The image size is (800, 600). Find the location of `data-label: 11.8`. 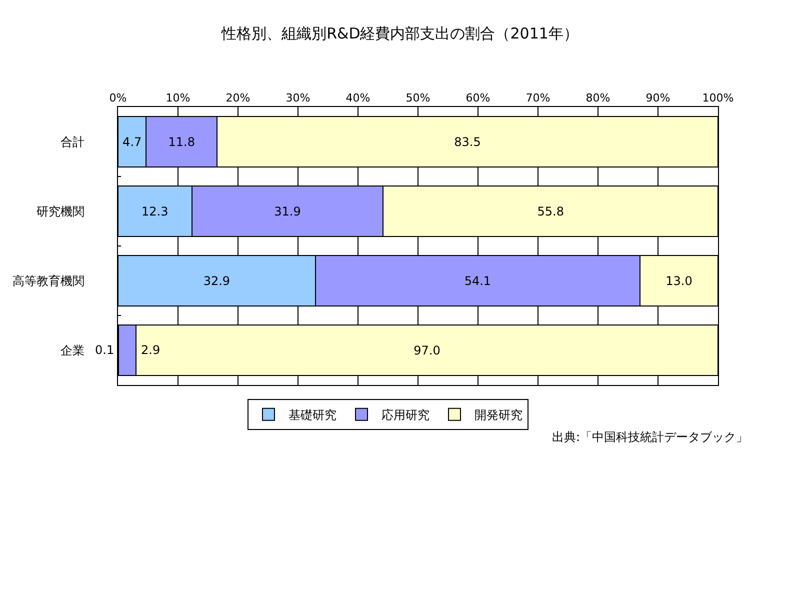

data-label: 11.8 is located at coordinates (181, 141).